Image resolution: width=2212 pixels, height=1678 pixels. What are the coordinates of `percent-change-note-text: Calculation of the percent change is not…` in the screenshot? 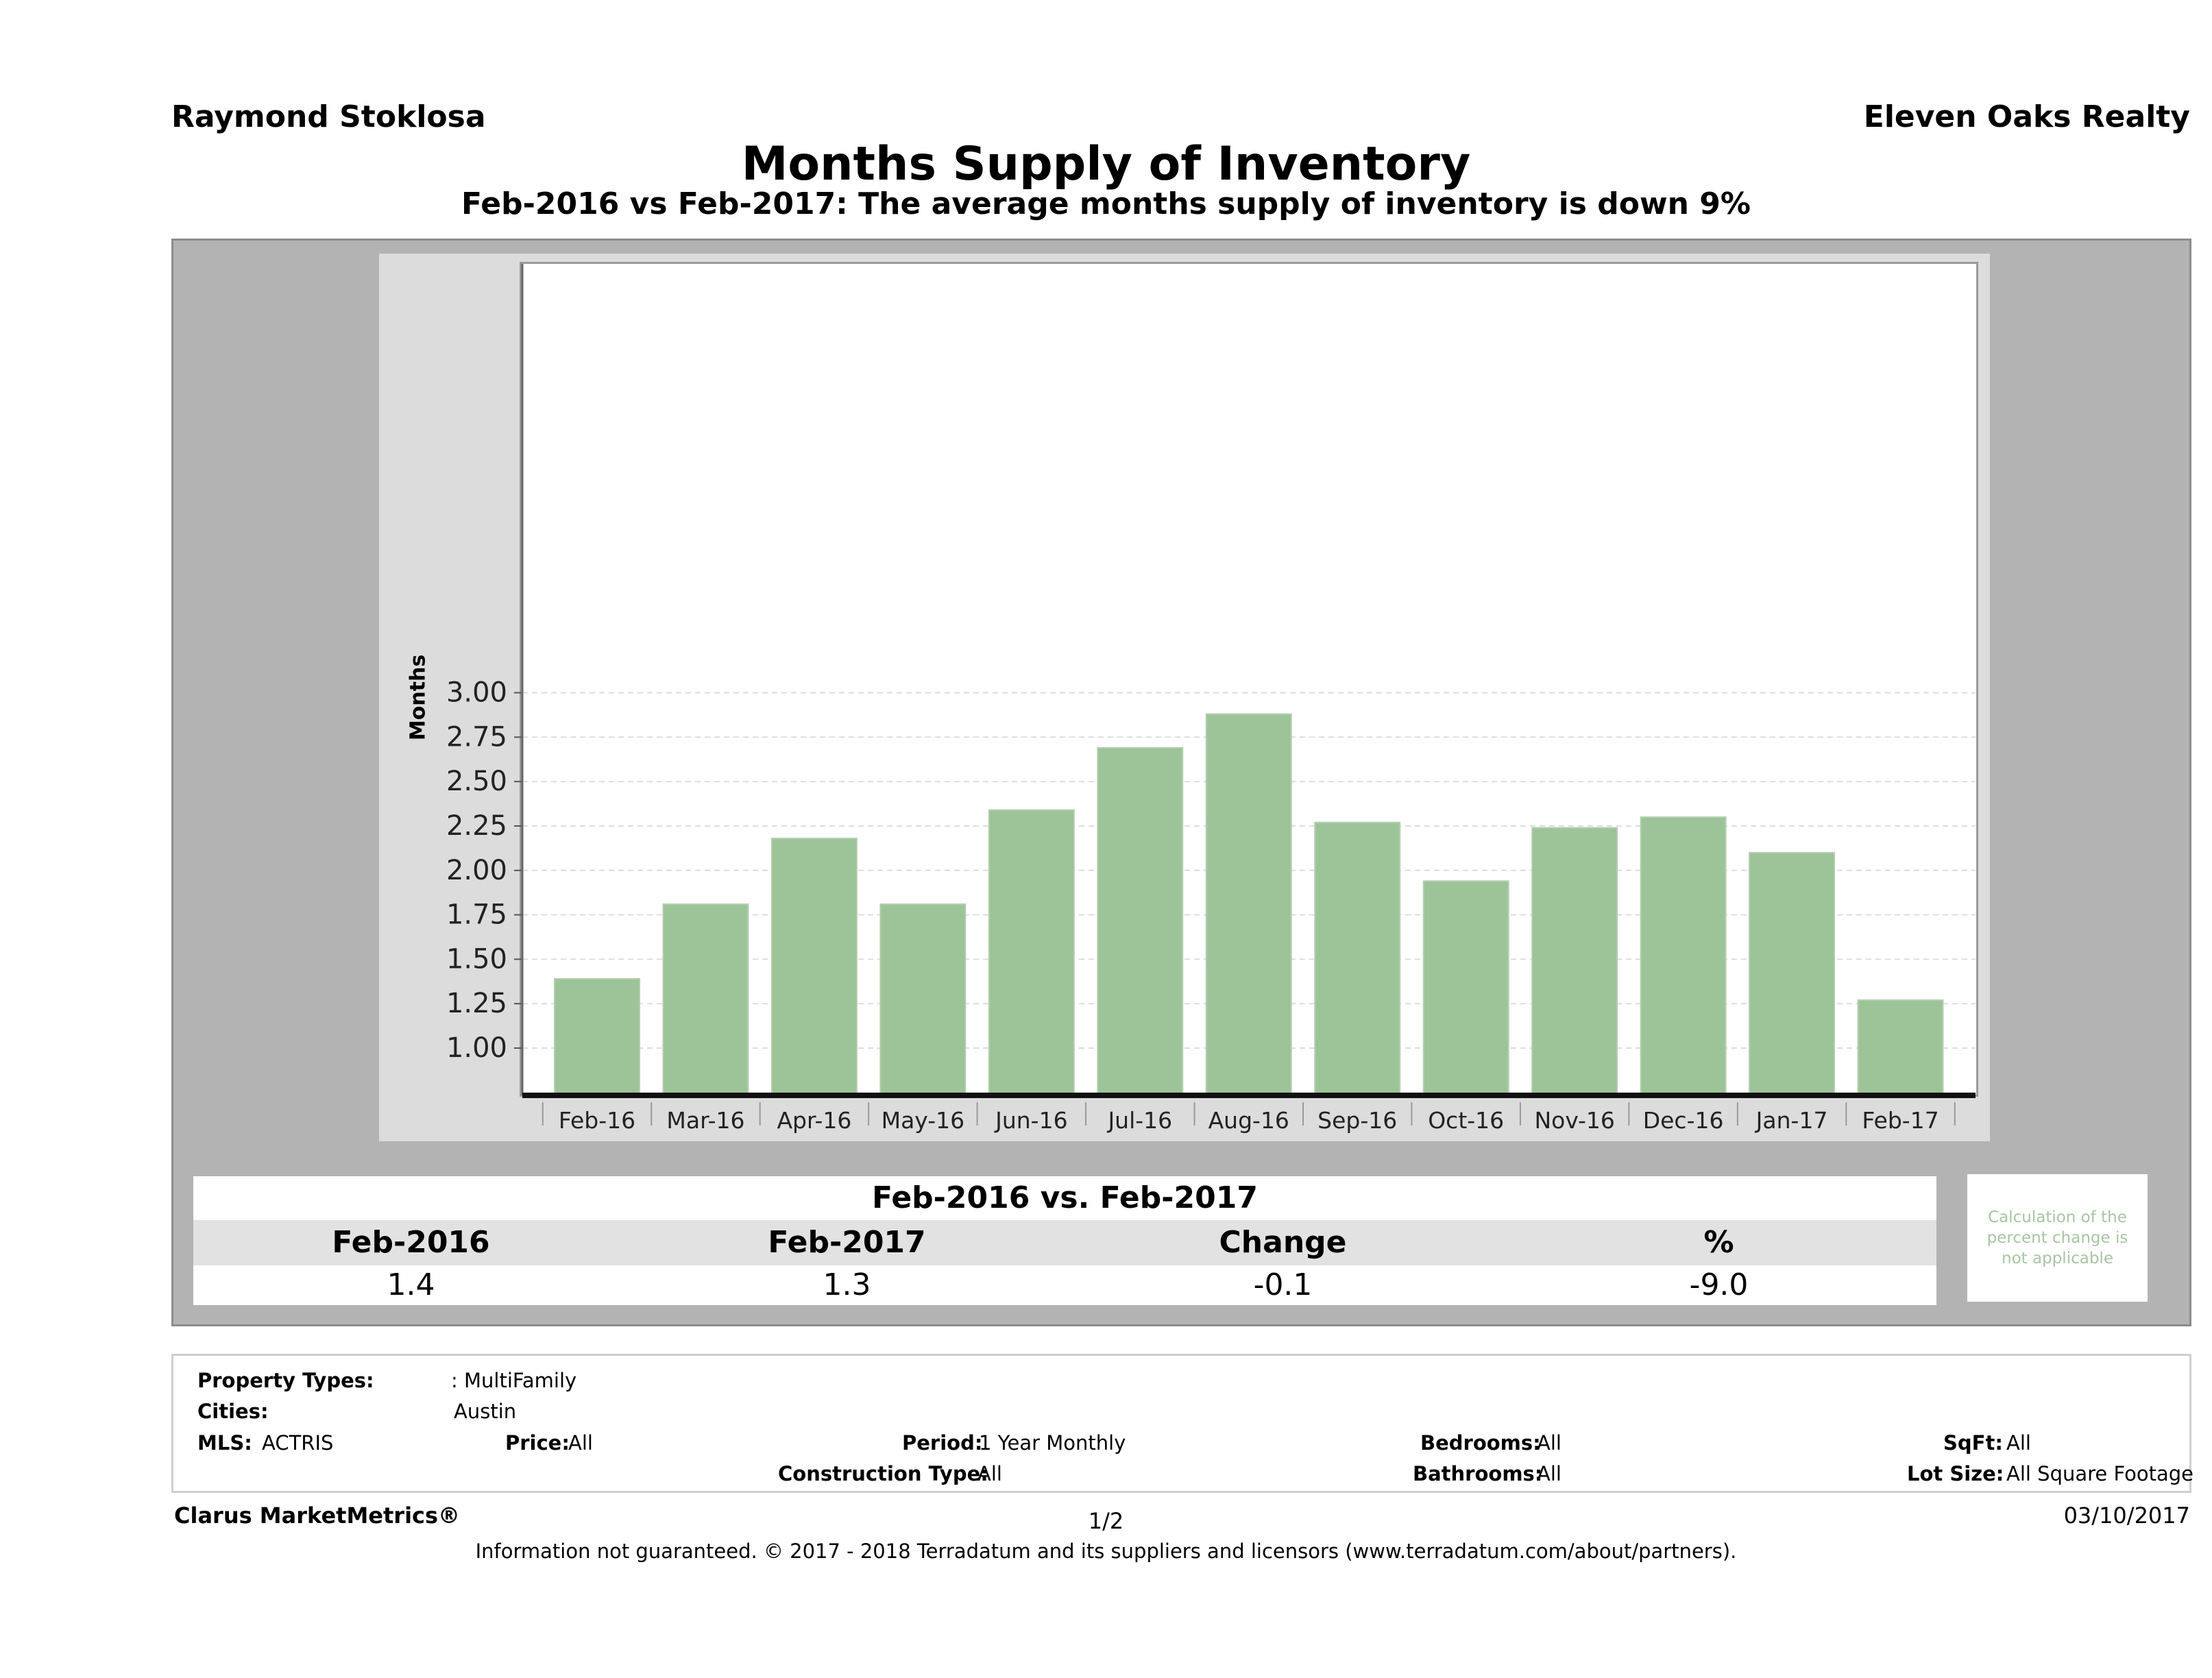 It's located at (2057, 1237).